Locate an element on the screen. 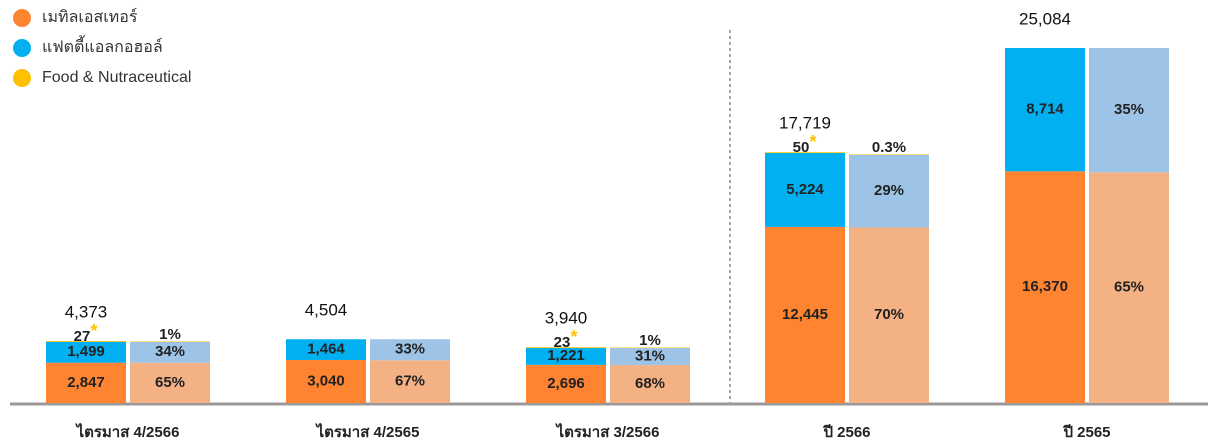 The height and width of the screenshot is (446, 1208). value-label: 16,370 is located at coordinates (1045, 286).